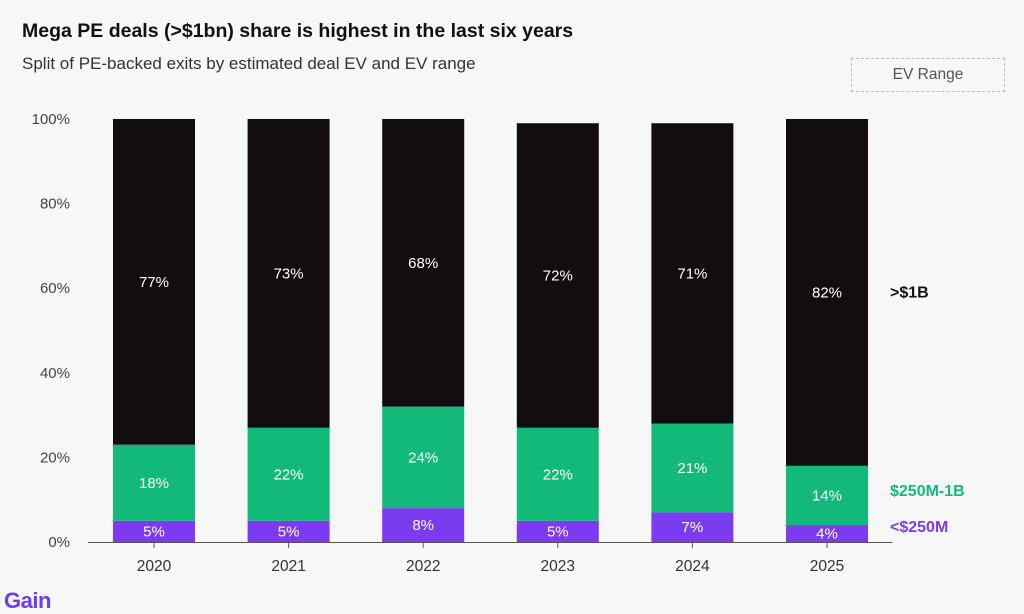 The width and height of the screenshot is (1024, 614). I want to click on data-label: 72%, so click(558, 276).